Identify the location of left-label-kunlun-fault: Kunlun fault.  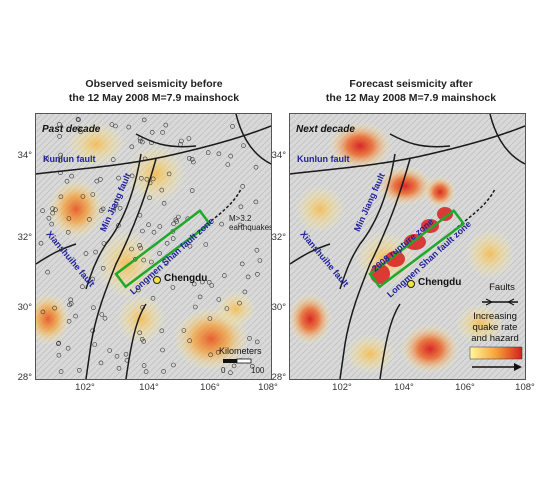
(69, 159).